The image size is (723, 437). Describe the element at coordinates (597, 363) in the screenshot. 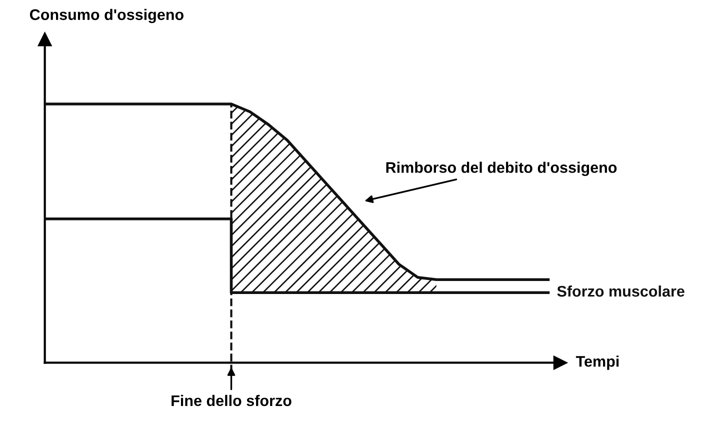

I see `x-axis-title: Tempi` at that location.